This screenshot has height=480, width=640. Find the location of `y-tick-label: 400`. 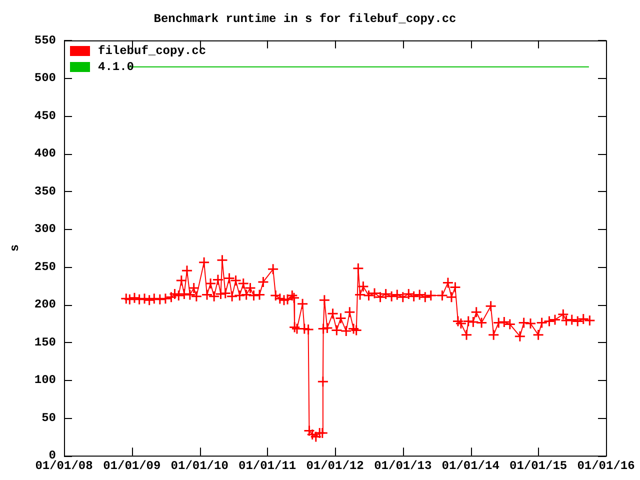

y-tick-label: 400 is located at coordinates (45, 153).